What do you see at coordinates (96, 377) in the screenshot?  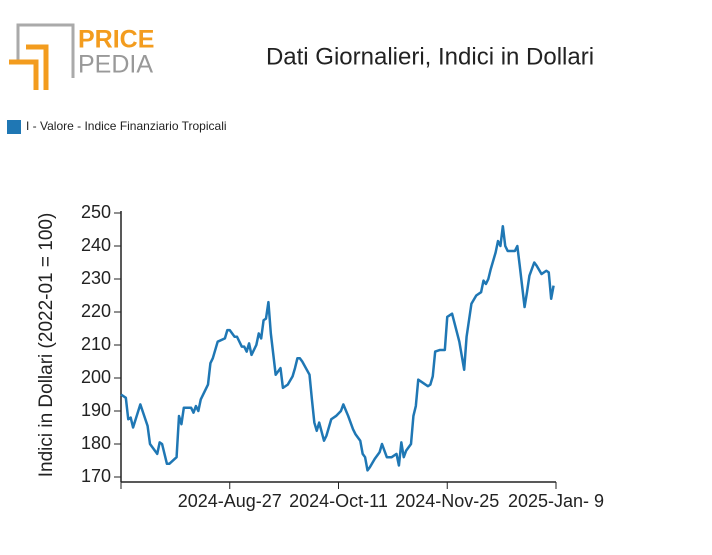 I see `y-tick-label: 200` at bounding box center [96, 377].